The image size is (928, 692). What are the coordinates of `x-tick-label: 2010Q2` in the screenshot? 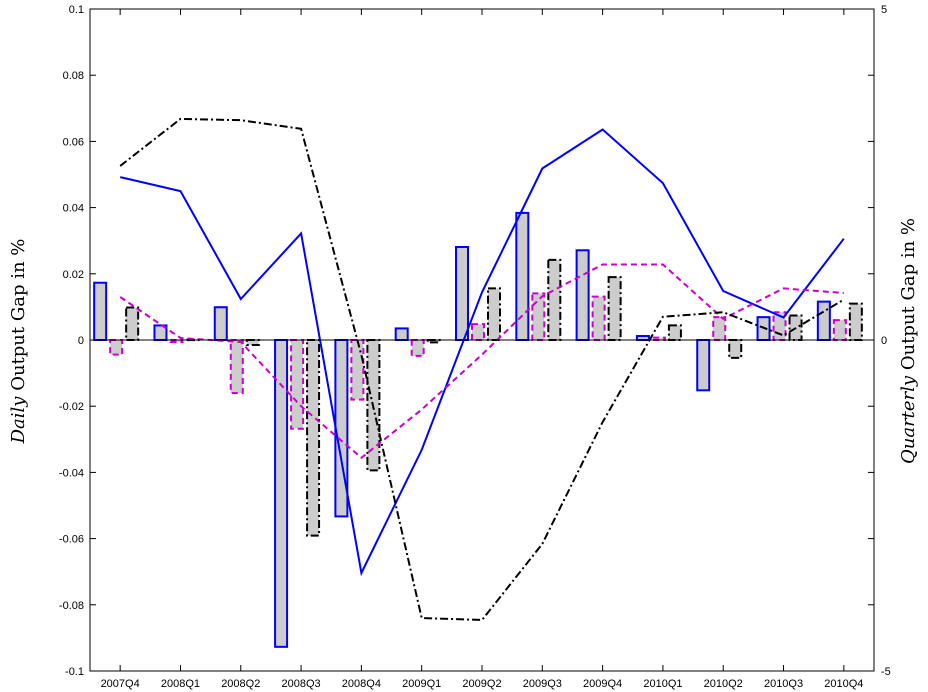 It's located at (723, 684).